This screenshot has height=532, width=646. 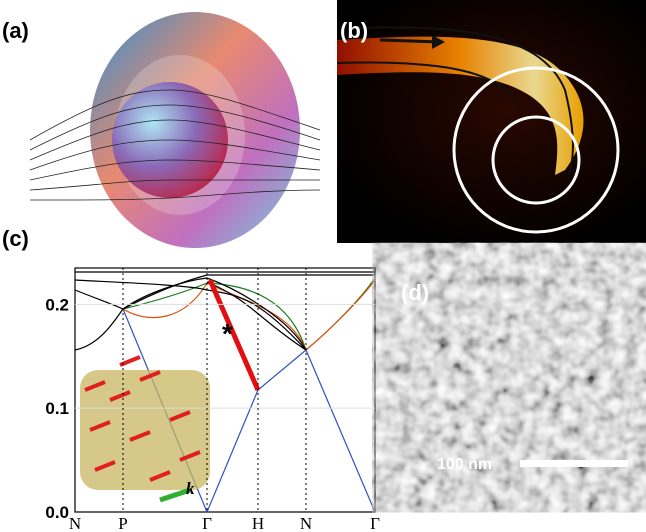 I want to click on y-tick-label: 0.0, so click(x=57, y=512).